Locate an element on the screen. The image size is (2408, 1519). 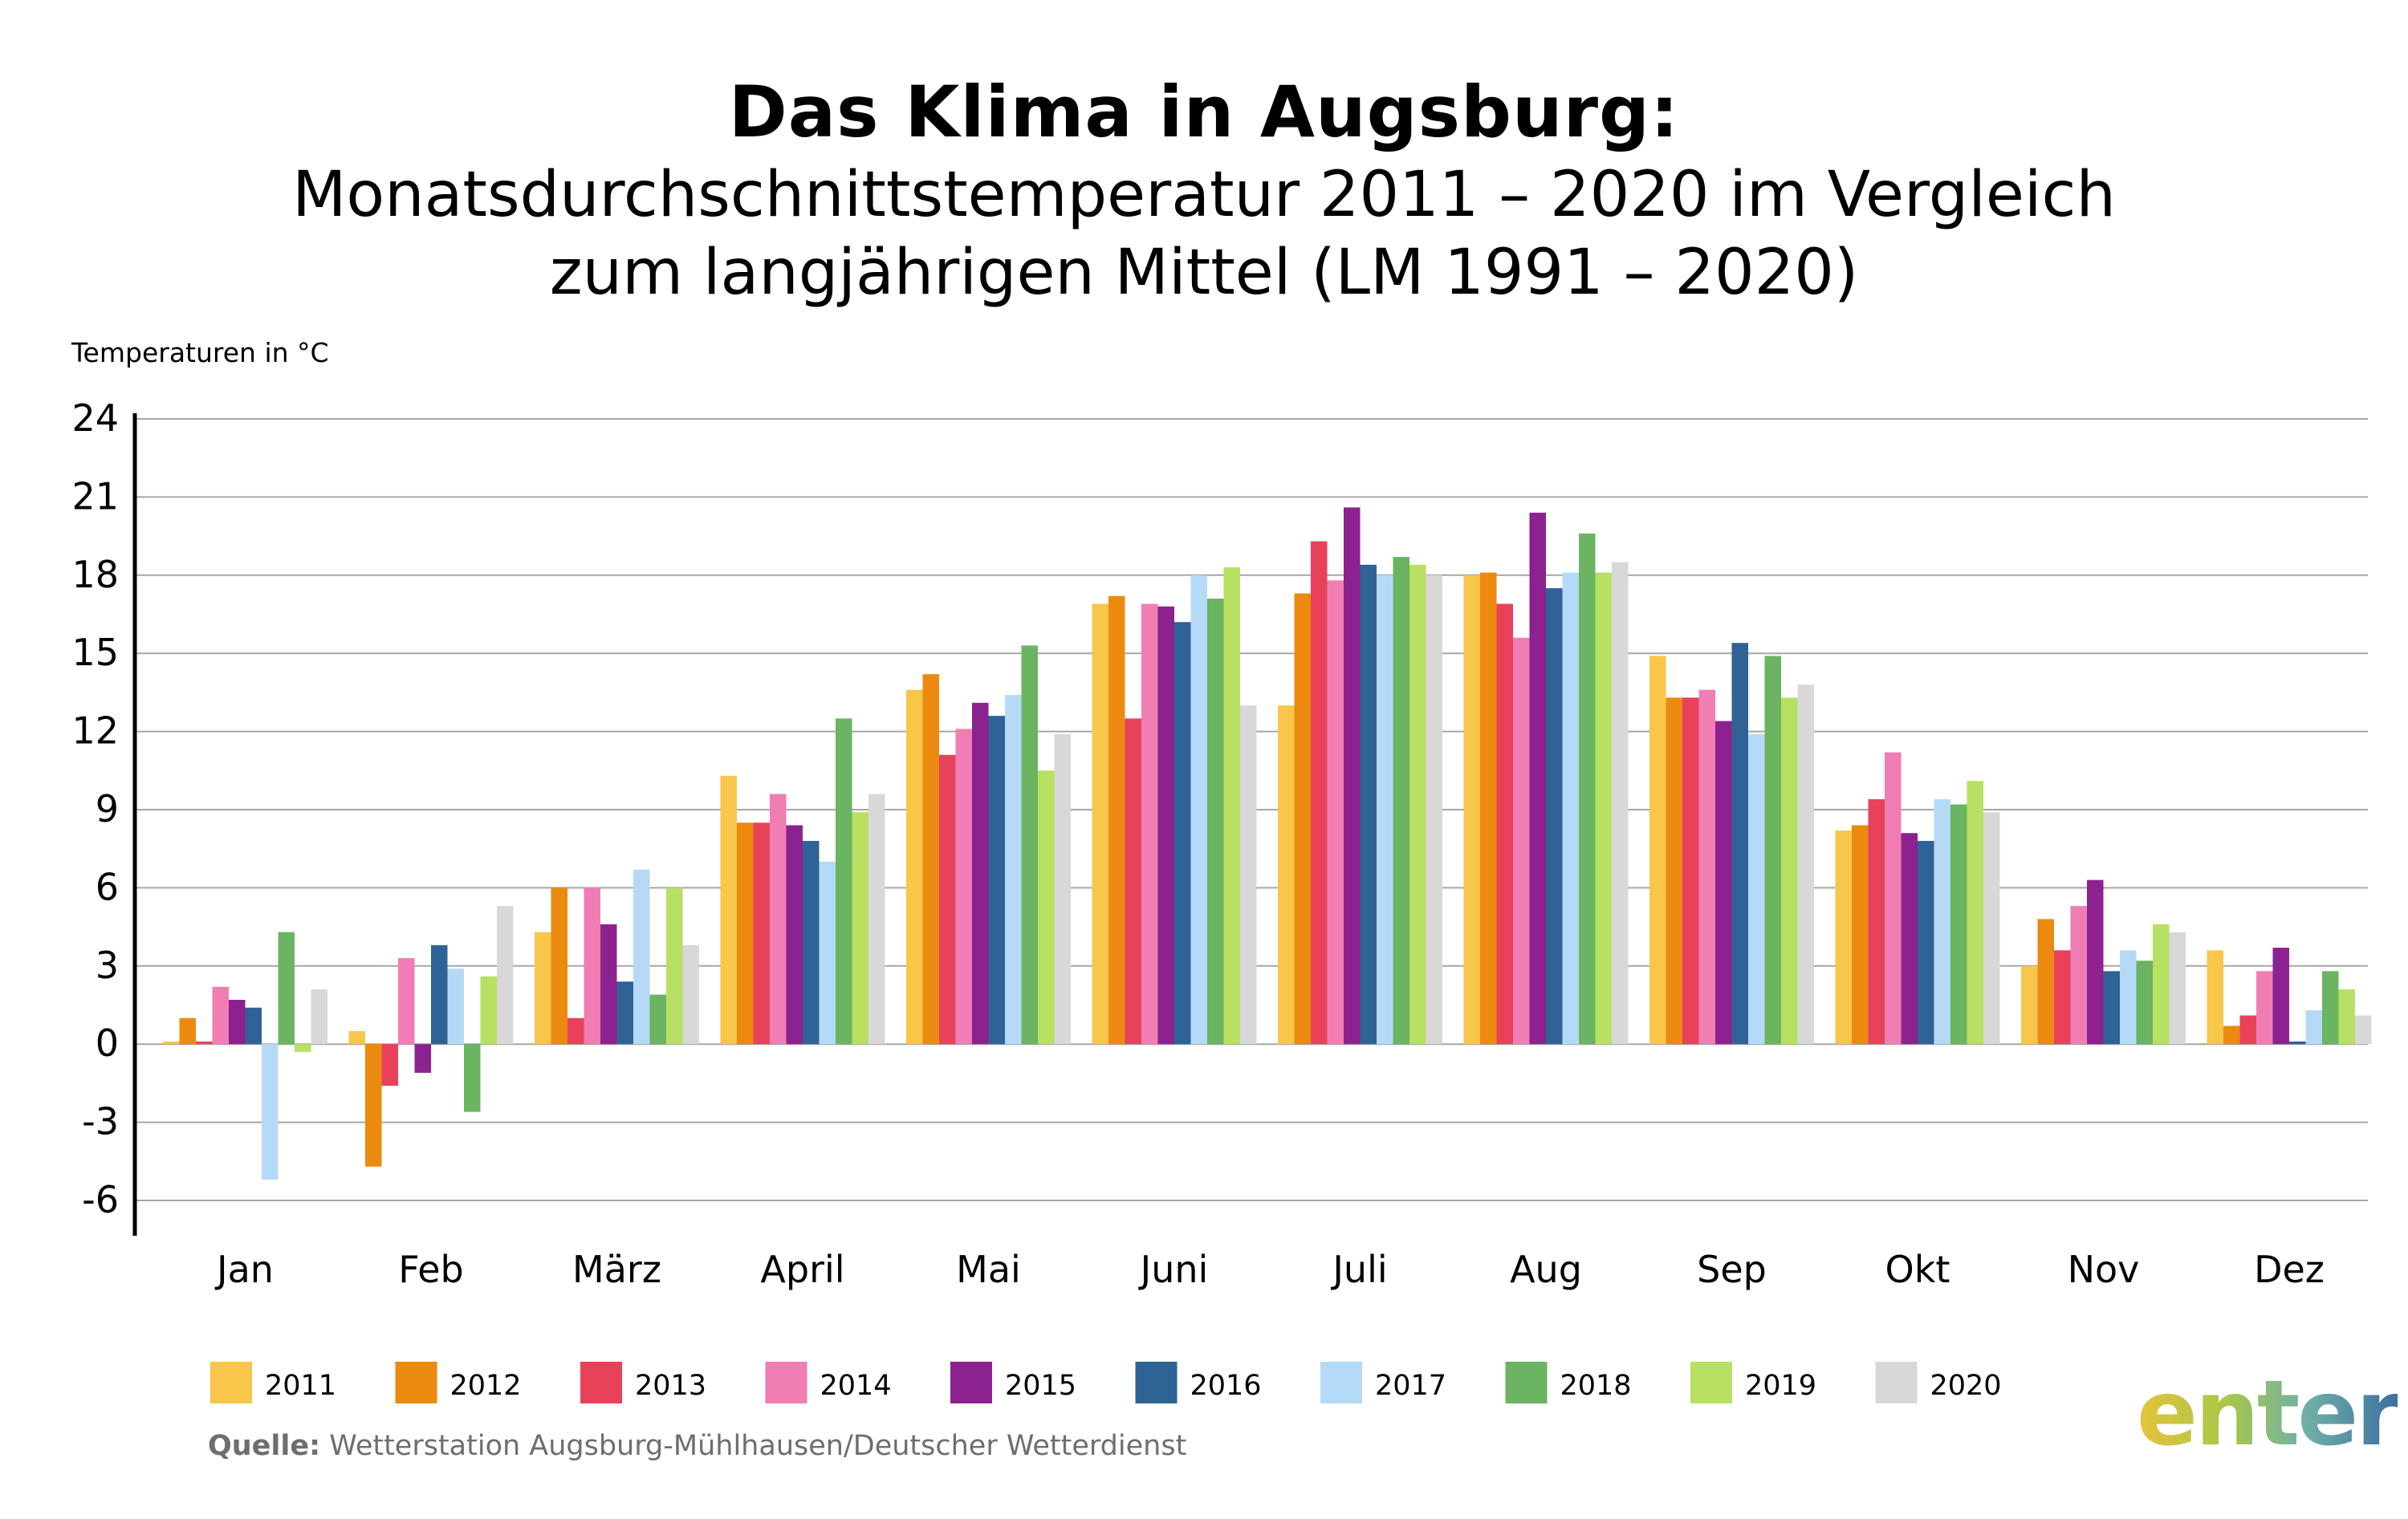
bar-2011-Sep is located at coordinates (1657, 850).